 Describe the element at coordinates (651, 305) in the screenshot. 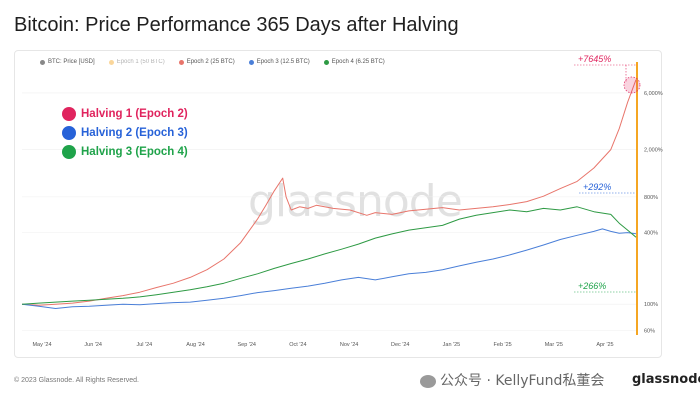

I see `y-tick-label: 100%` at that location.